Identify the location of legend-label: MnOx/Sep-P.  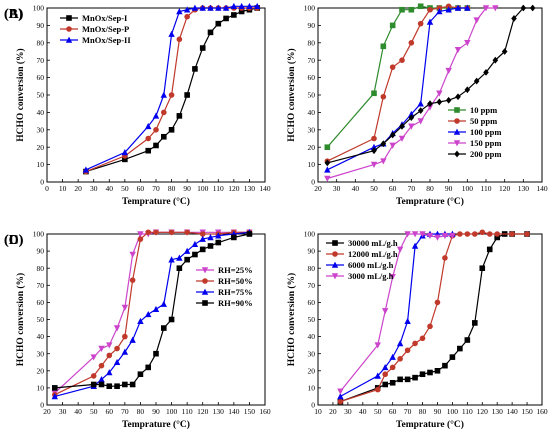
(105, 29).